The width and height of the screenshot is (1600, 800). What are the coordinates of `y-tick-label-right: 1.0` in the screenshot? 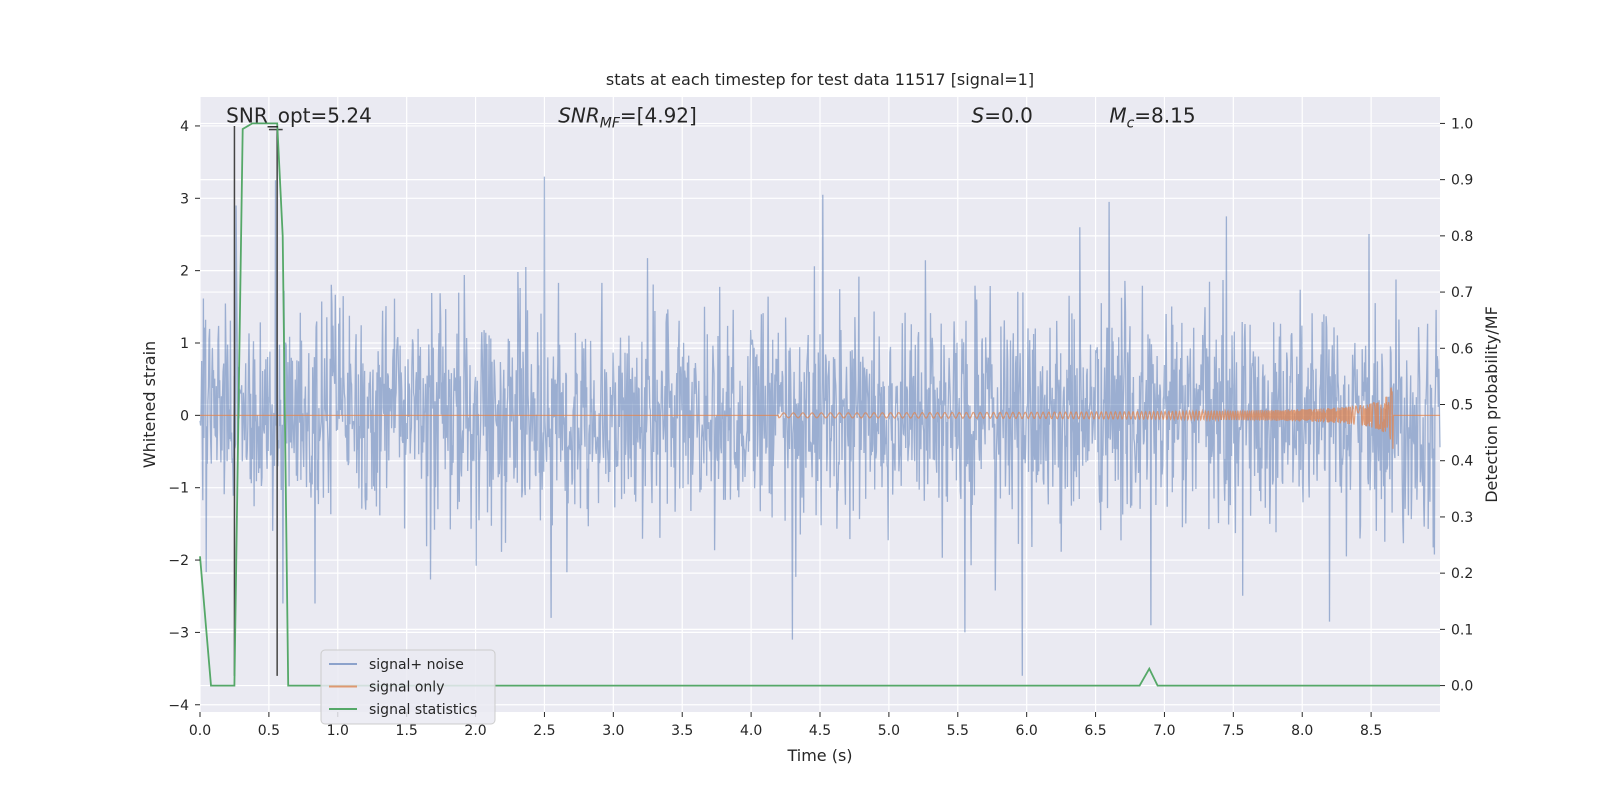 It's located at (1462, 124).